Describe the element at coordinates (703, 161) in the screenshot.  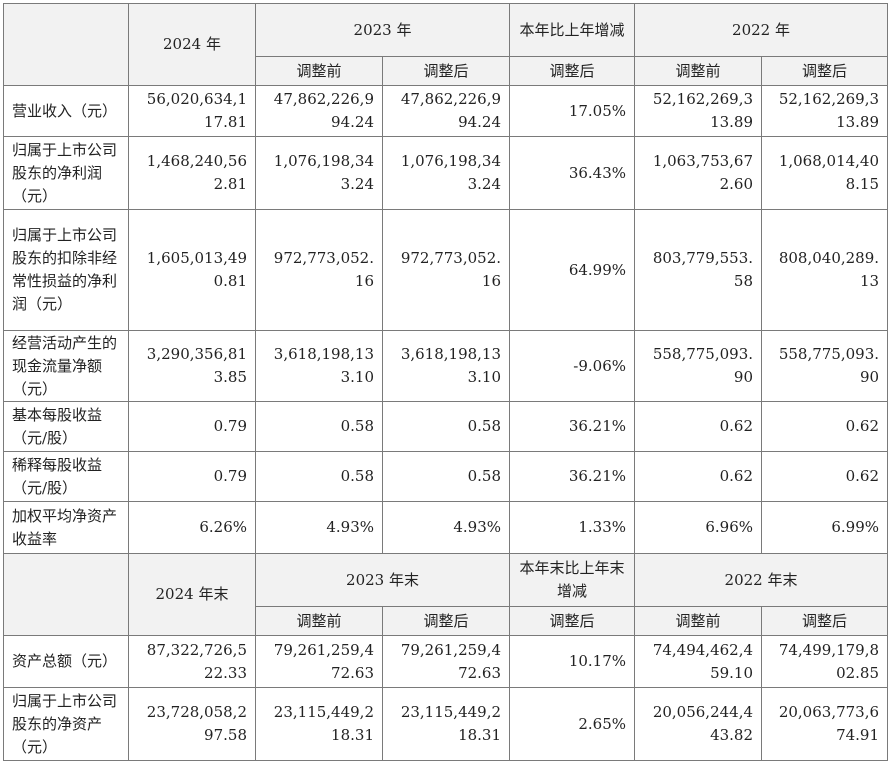
I see `value-line: 1,063,753,67` at that location.